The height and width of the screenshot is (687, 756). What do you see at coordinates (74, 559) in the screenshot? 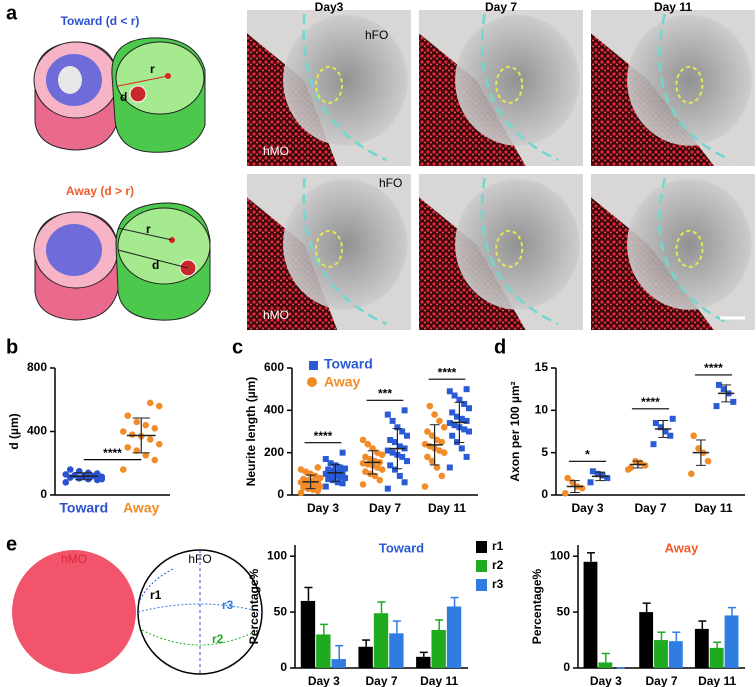
I see `label-hmo: hMO` at bounding box center [74, 559].